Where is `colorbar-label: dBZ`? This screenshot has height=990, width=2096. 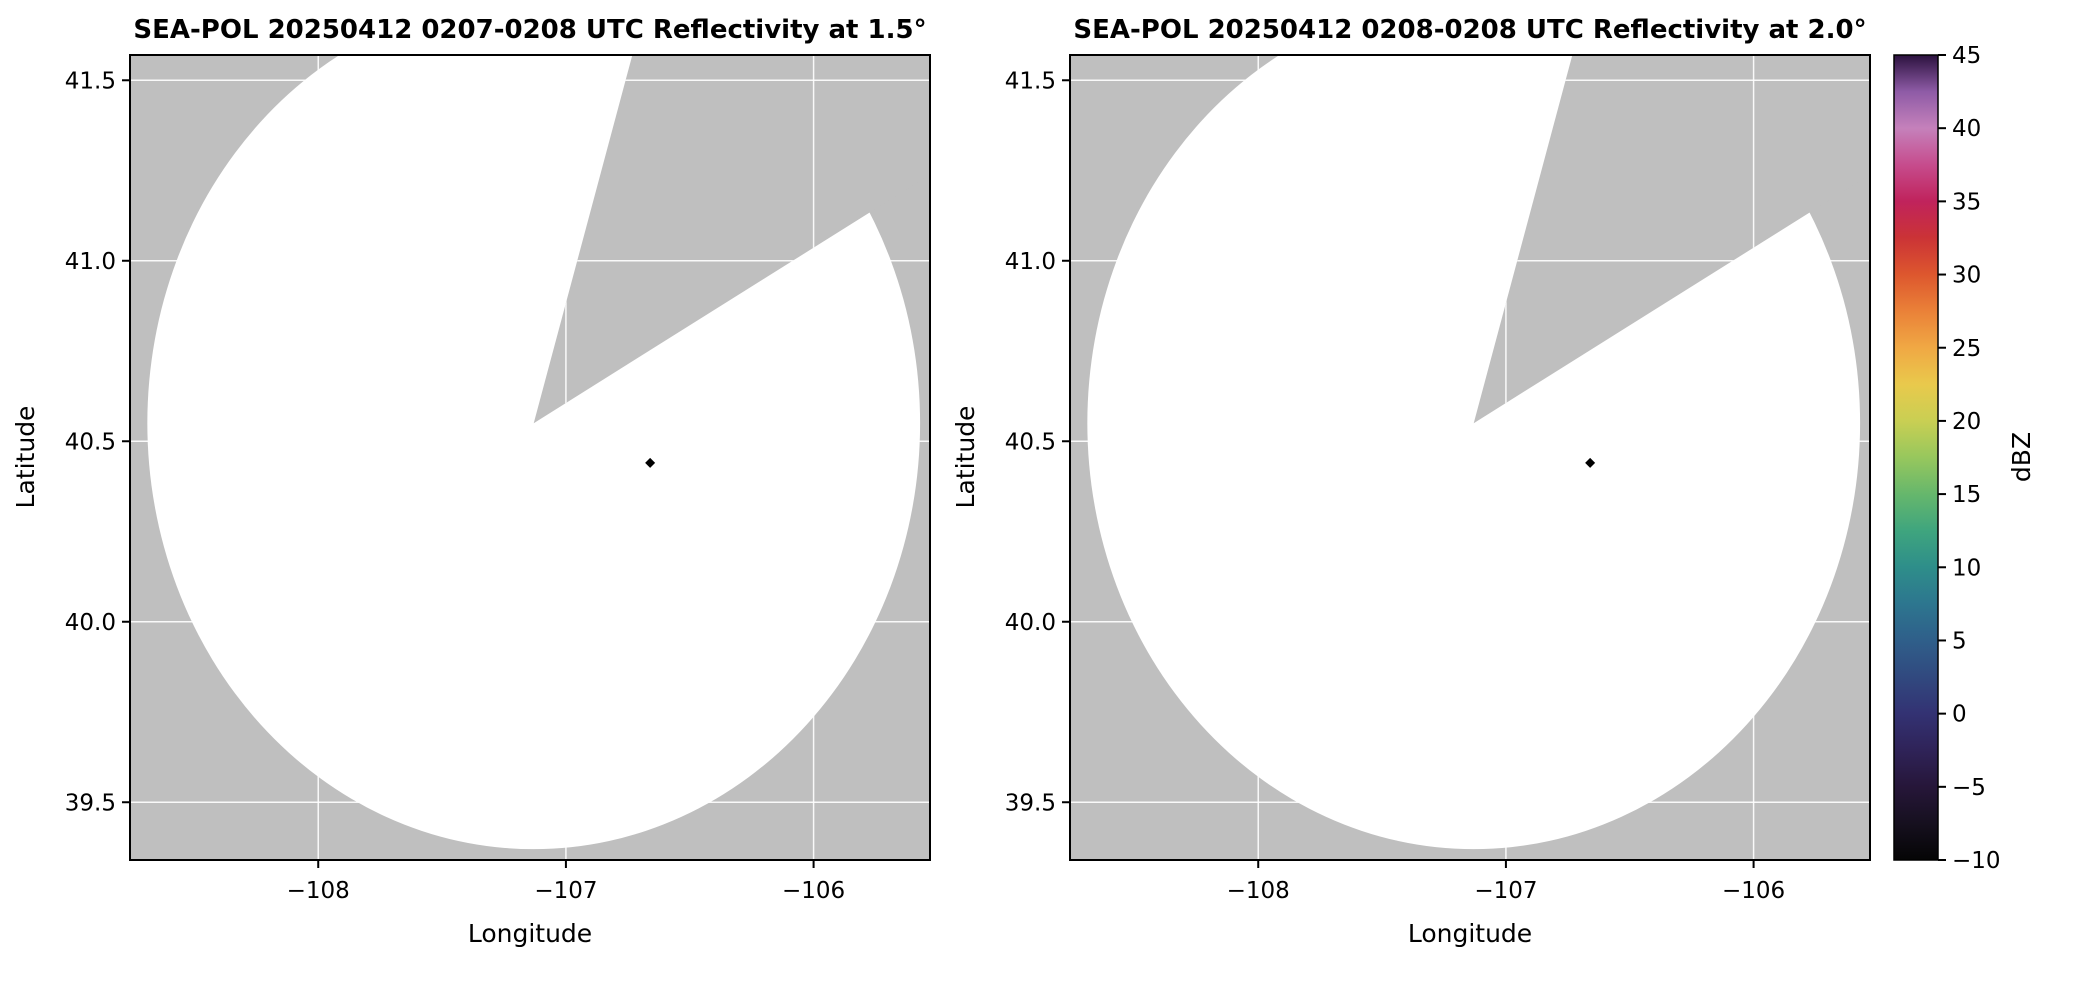
colorbar-label: dBZ is located at coordinates (2021, 457).